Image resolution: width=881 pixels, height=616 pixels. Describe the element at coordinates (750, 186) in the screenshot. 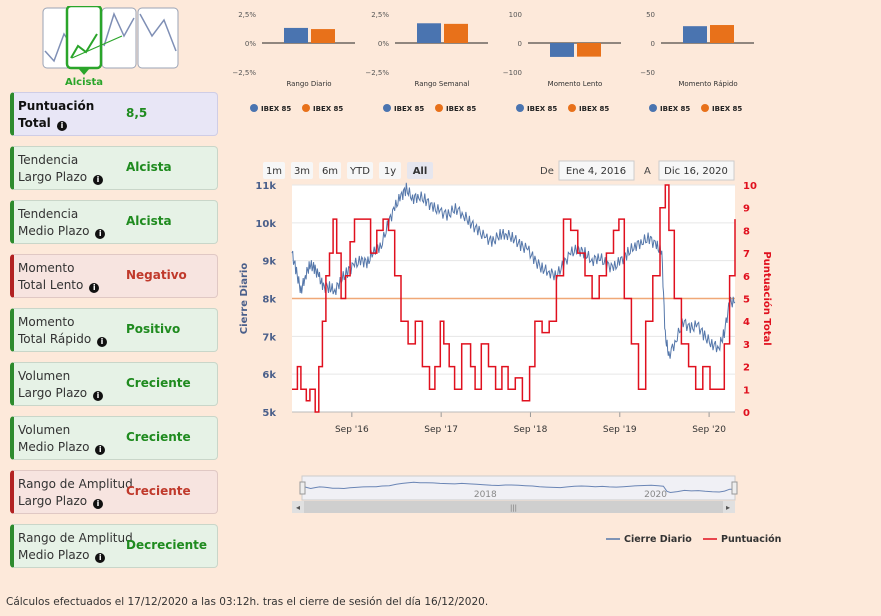

I see `right-tick-label: 10` at that location.